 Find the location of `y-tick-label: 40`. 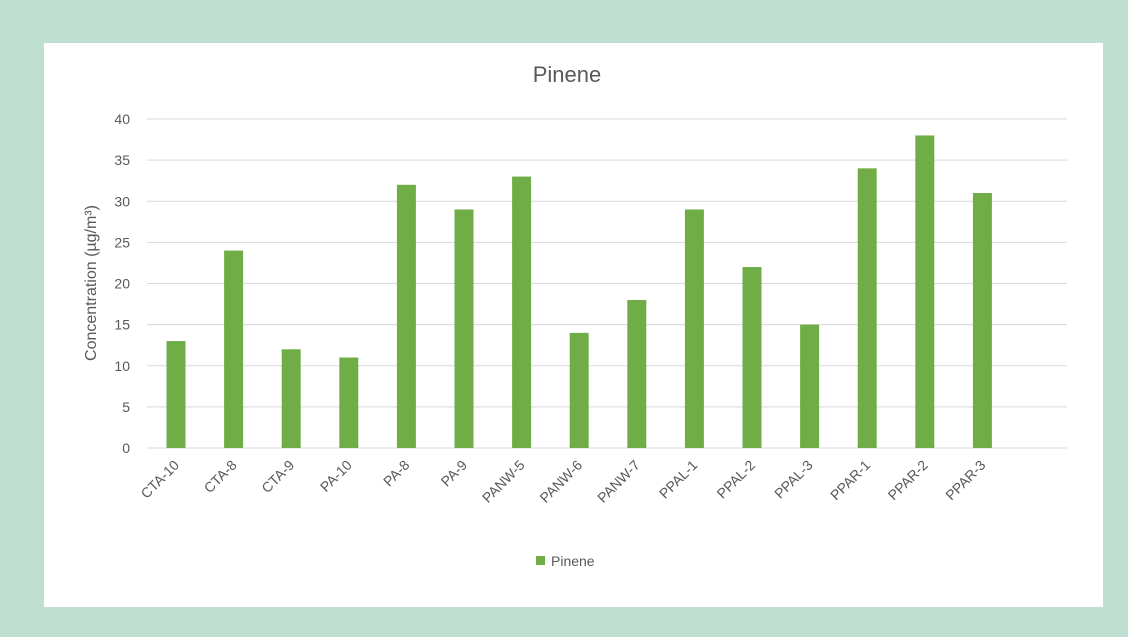

y-tick-label: 40 is located at coordinates (122, 119).